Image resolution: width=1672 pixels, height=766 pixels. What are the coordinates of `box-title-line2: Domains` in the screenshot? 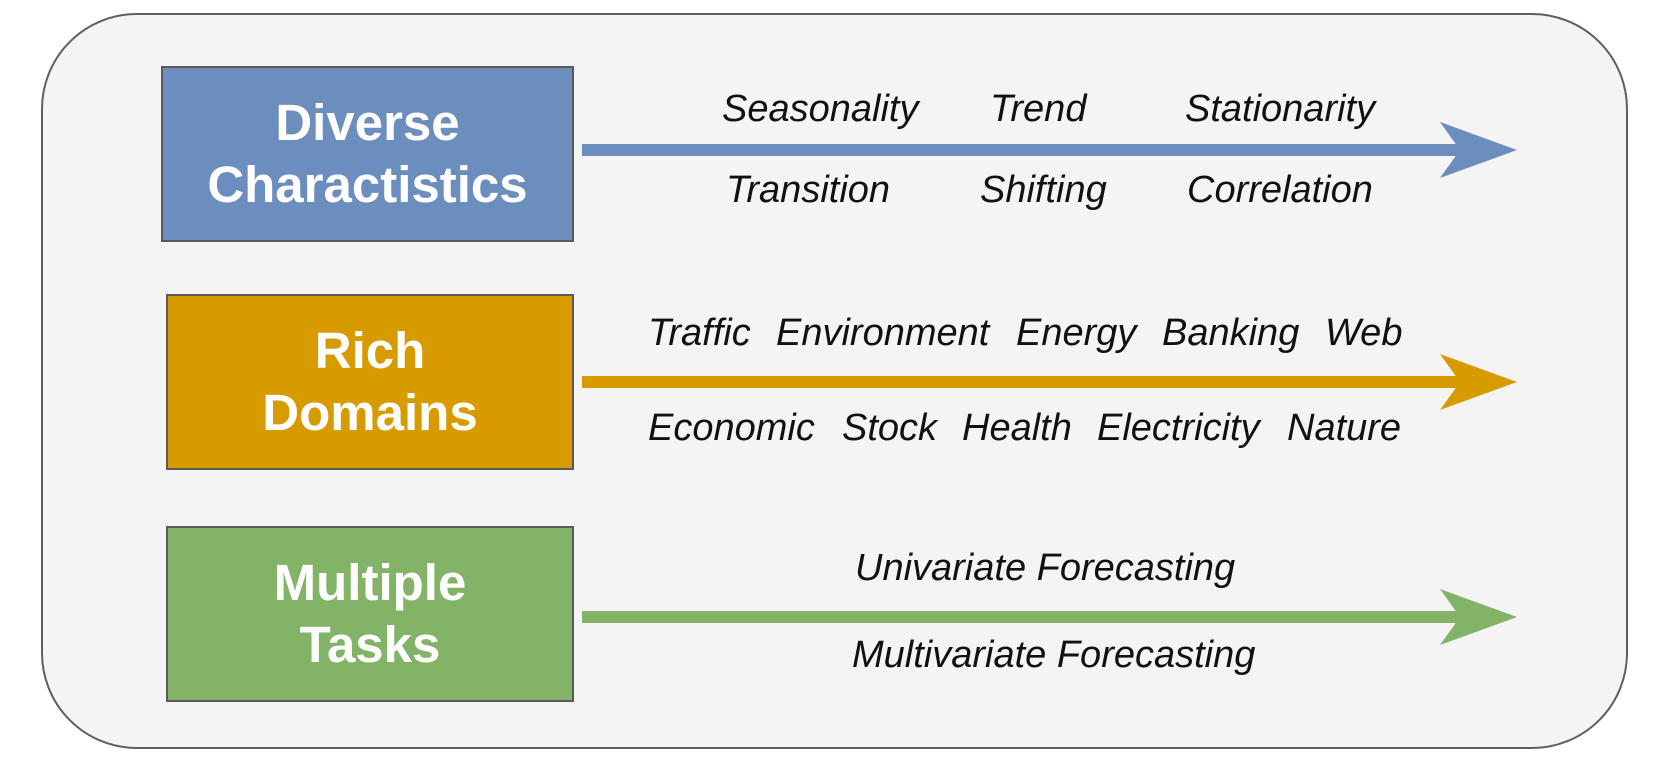 It's located at (370, 412).